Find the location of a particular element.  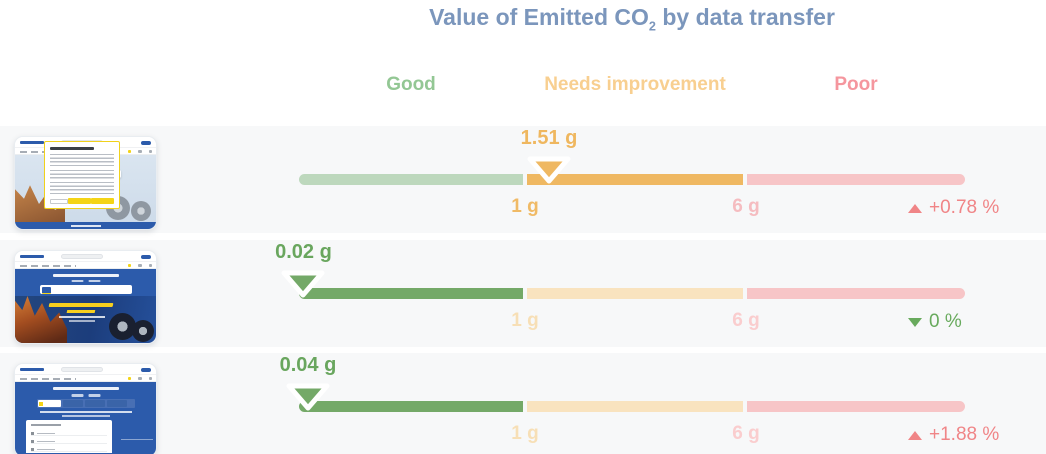

title-subscript: 2 is located at coordinates (652, 26).